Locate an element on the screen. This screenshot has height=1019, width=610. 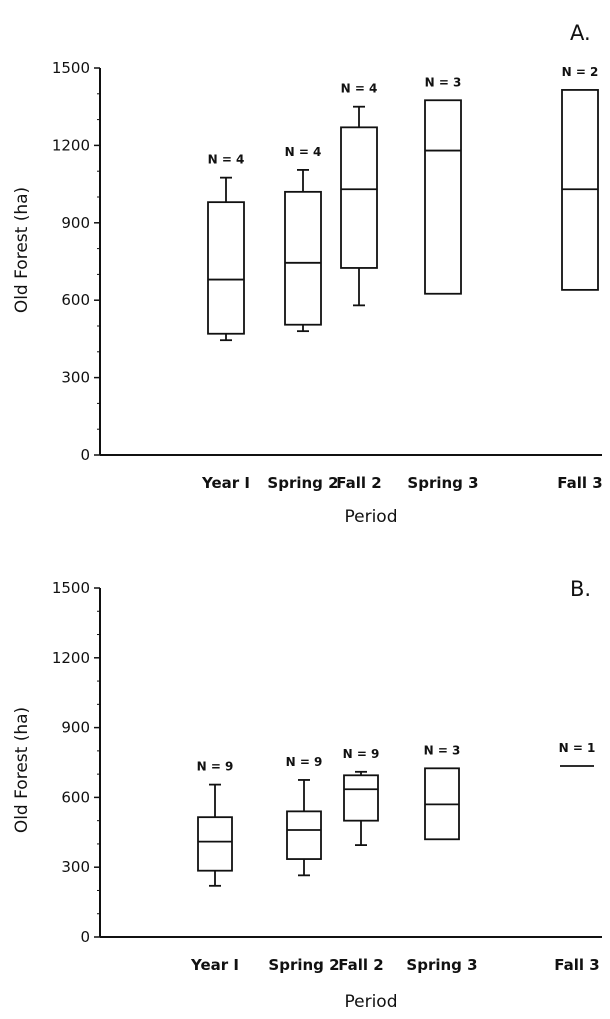
sample-size-label: N = 2 is located at coordinates (580, 72).